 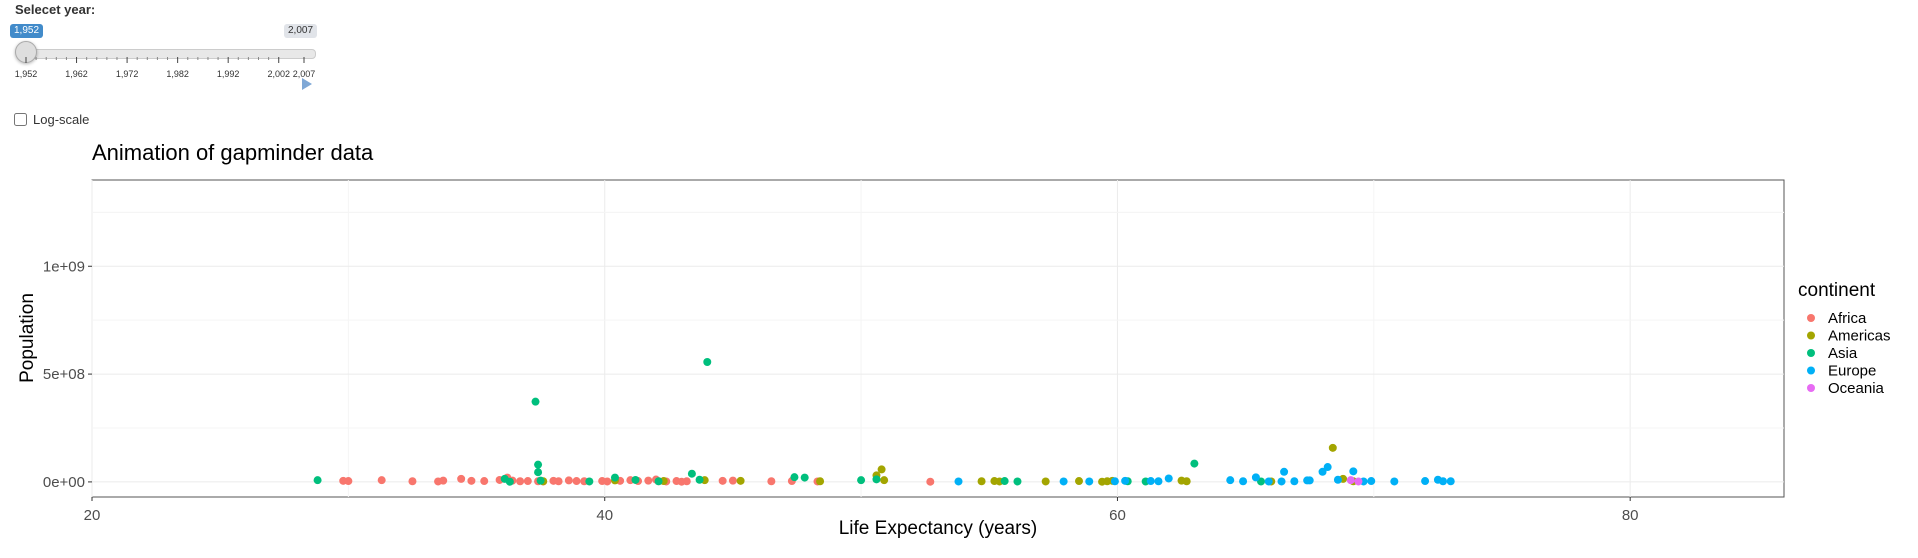 What do you see at coordinates (27, 31) in the screenshot?
I see `year-slider-current-value: 1,952` at bounding box center [27, 31].